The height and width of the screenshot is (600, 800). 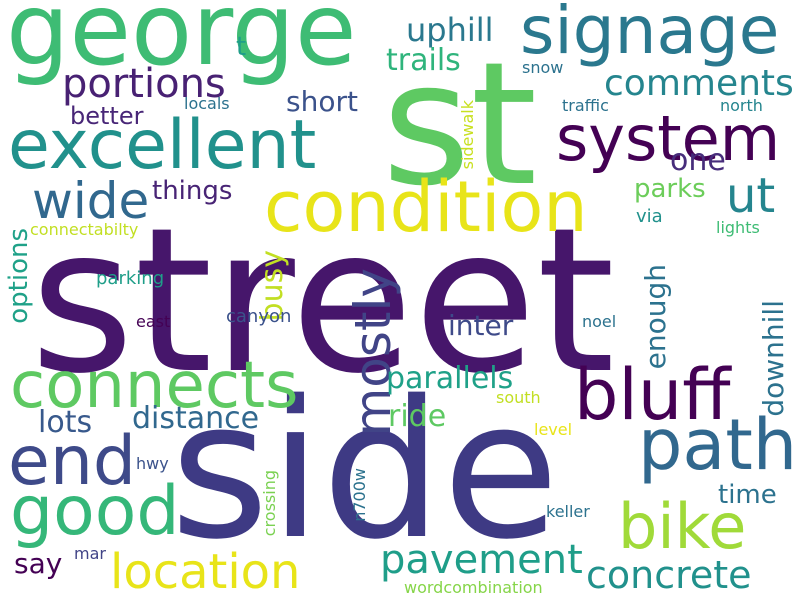 I want to click on word-location: location, so click(x=205, y=572).